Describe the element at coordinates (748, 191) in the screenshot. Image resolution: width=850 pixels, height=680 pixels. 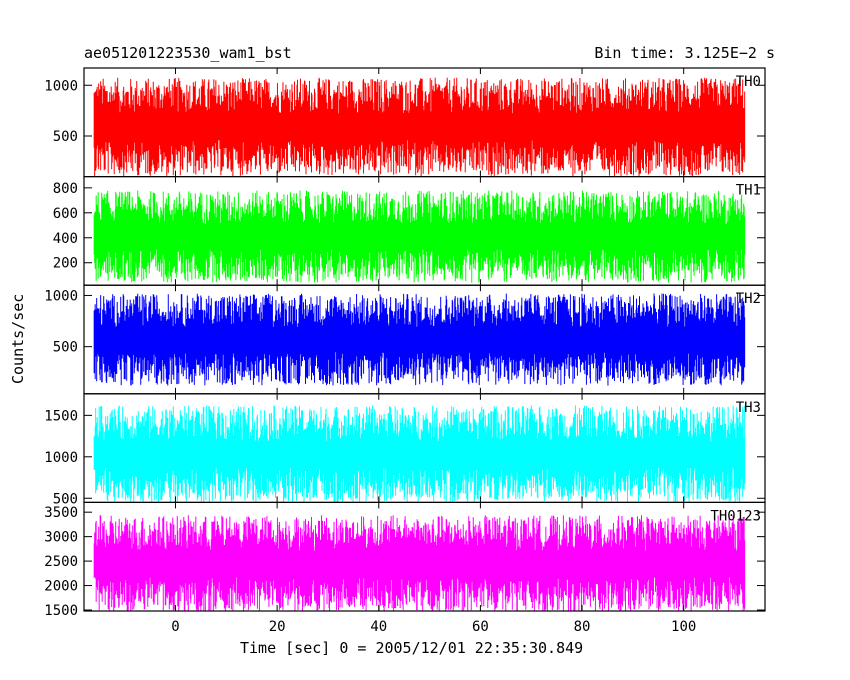
I see `panel-label-th1: TH1` at that location.